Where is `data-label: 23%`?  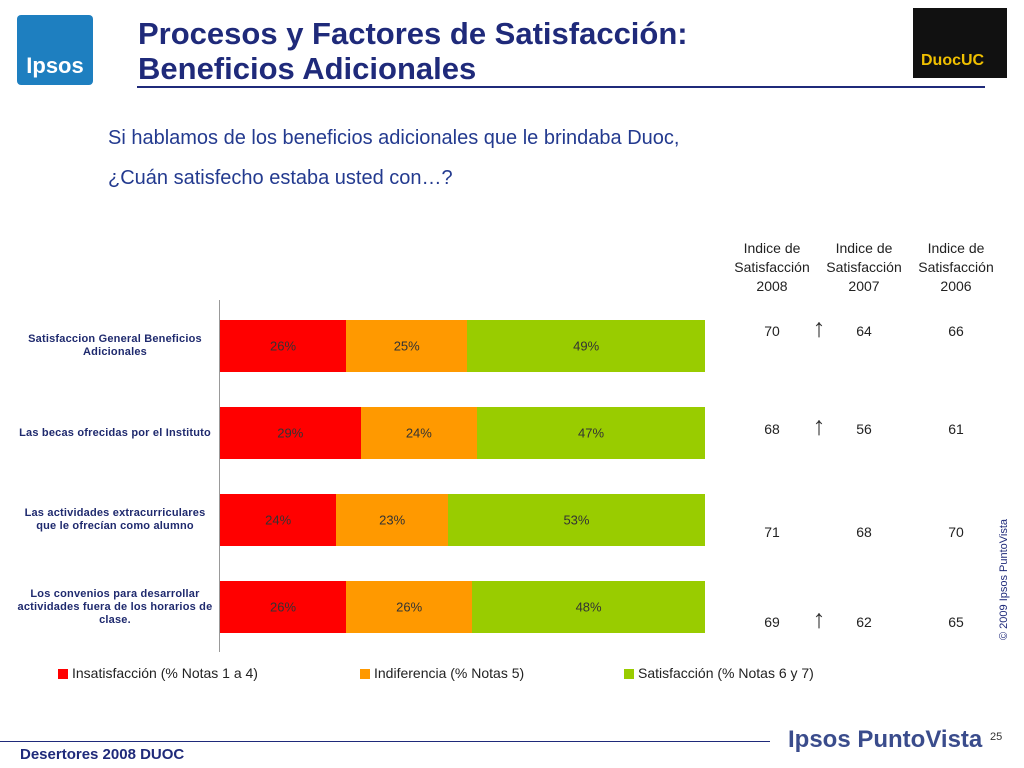 data-label: 23% is located at coordinates (392, 520).